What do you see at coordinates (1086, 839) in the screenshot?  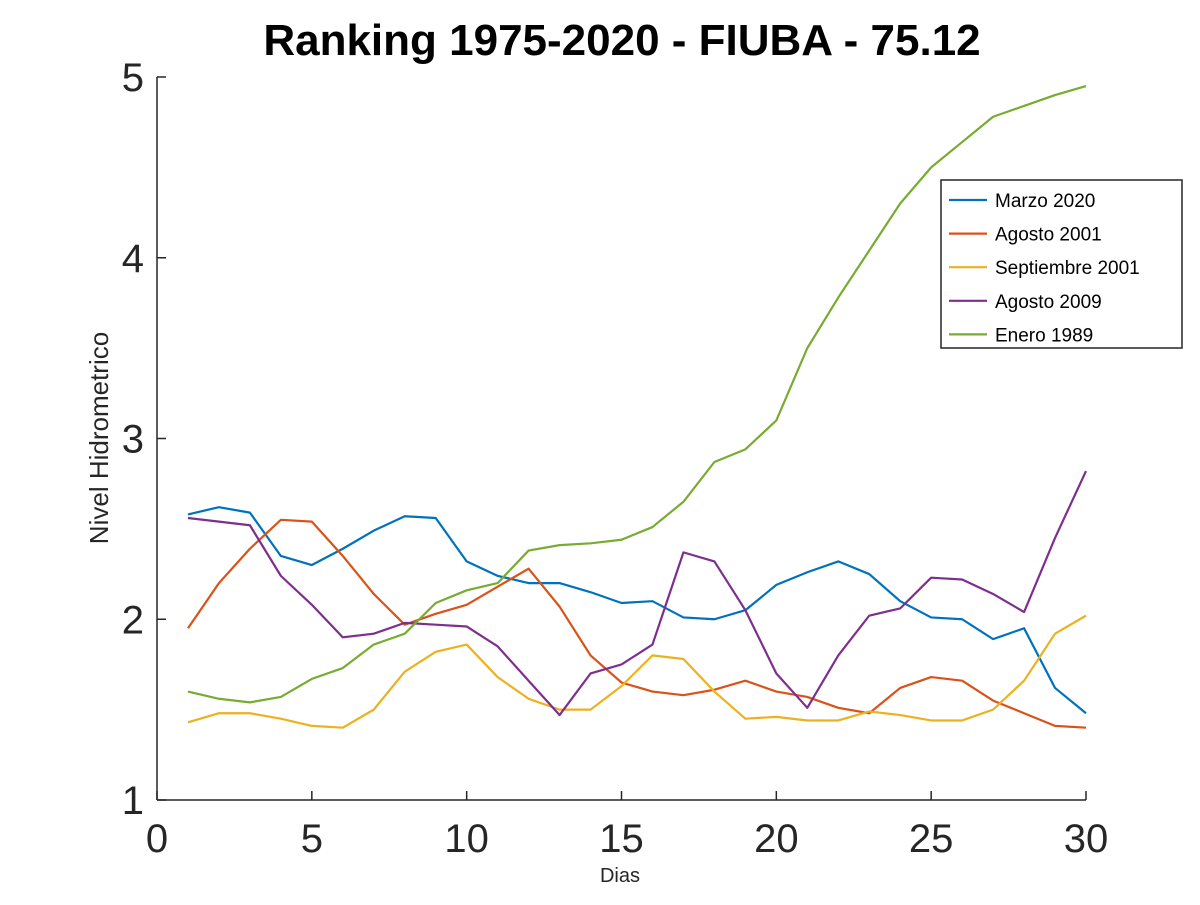 I see `x-tick-label: 30` at bounding box center [1086, 839].